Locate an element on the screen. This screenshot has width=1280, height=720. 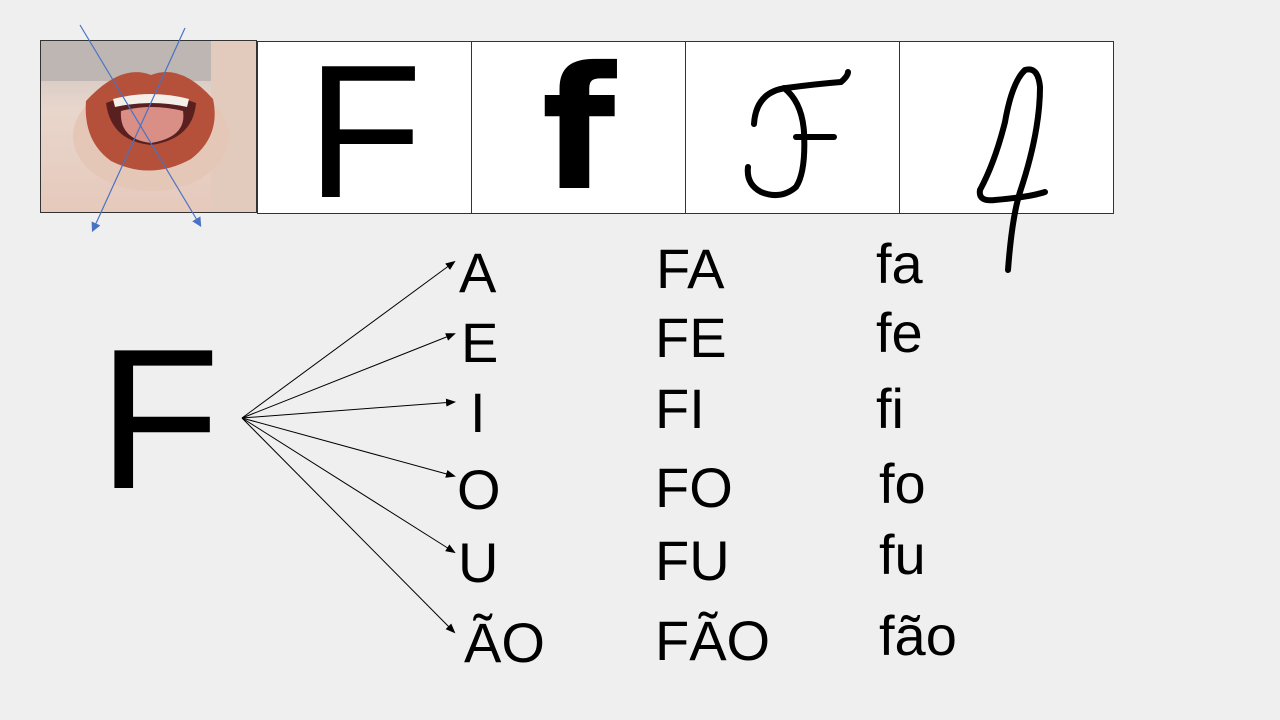
consonant-letter: F is located at coordinates (159, 419).